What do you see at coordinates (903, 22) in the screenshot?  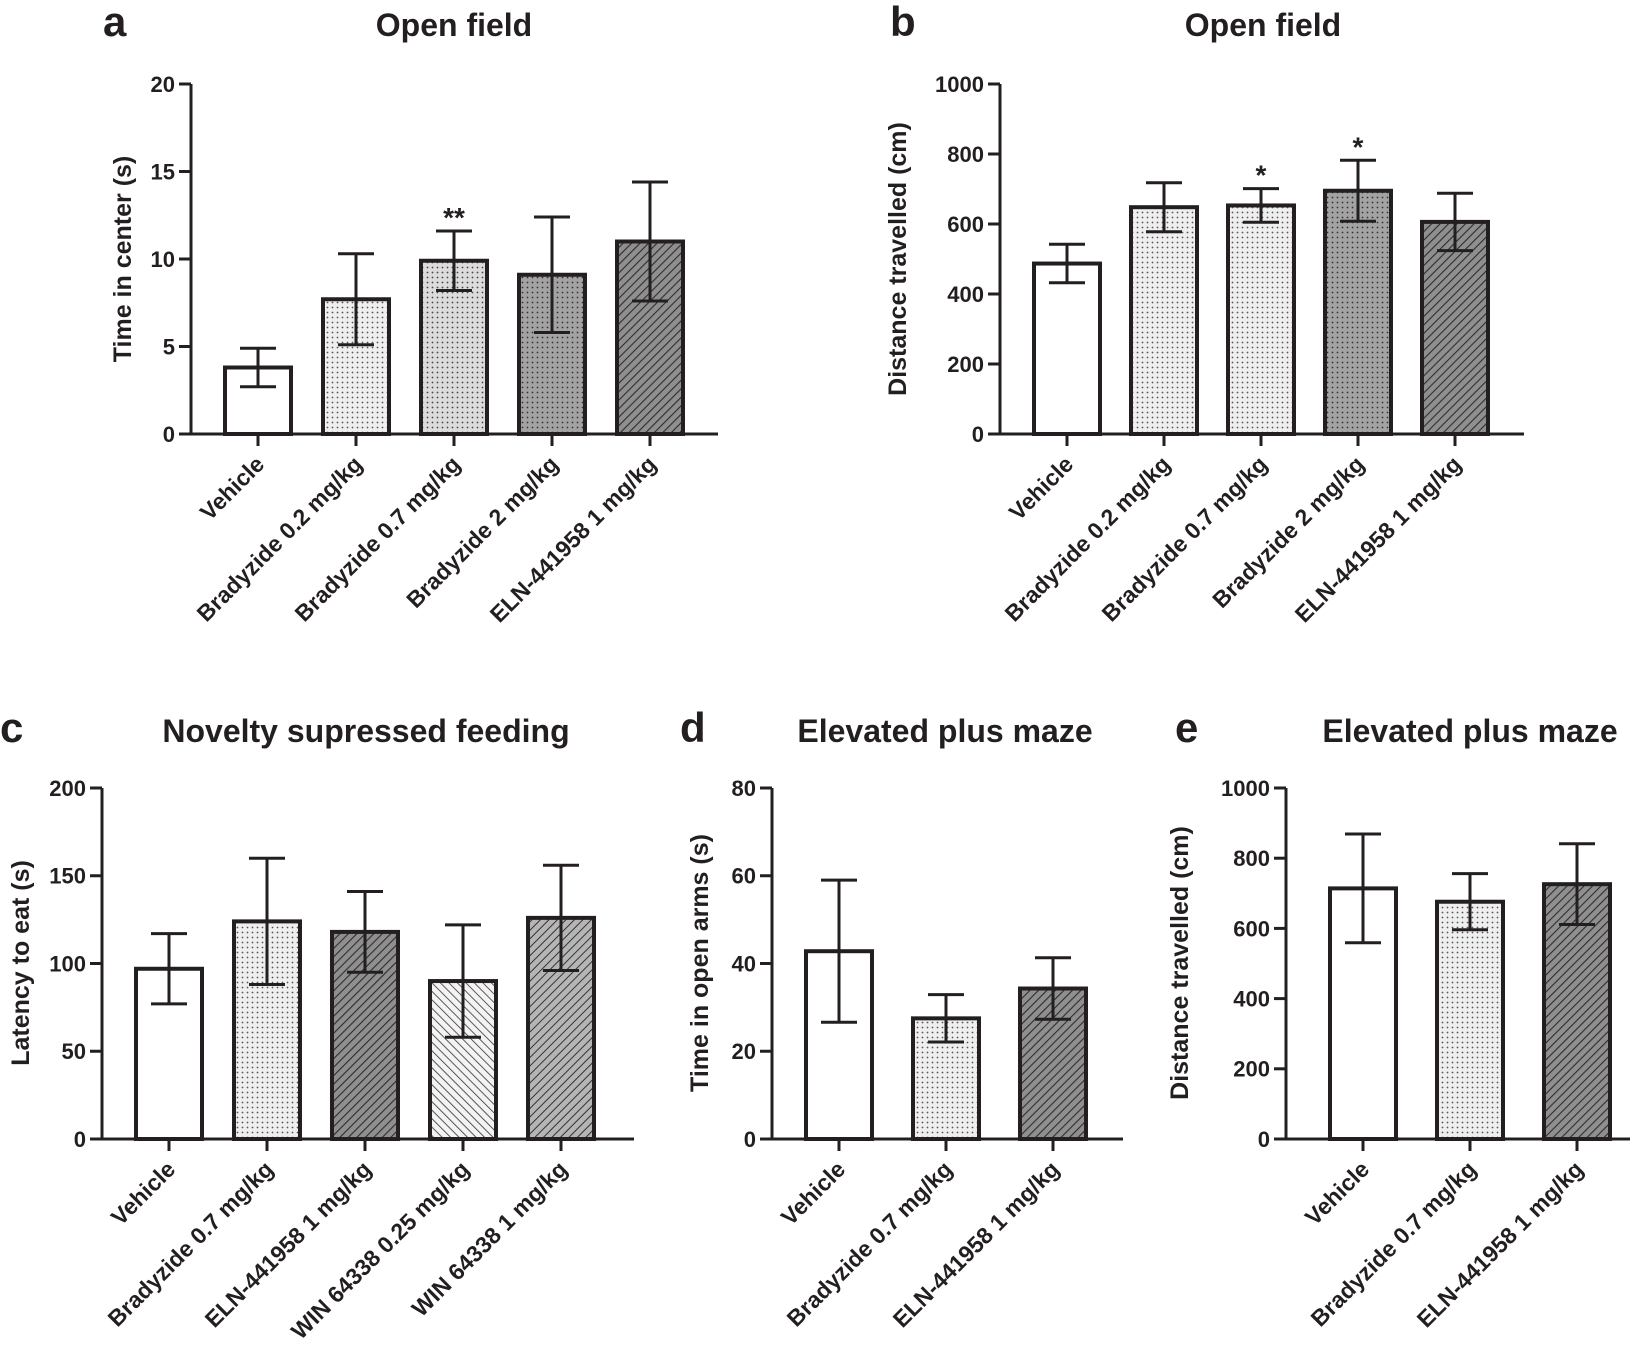 I see `panel-letter: b` at bounding box center [903, 22].